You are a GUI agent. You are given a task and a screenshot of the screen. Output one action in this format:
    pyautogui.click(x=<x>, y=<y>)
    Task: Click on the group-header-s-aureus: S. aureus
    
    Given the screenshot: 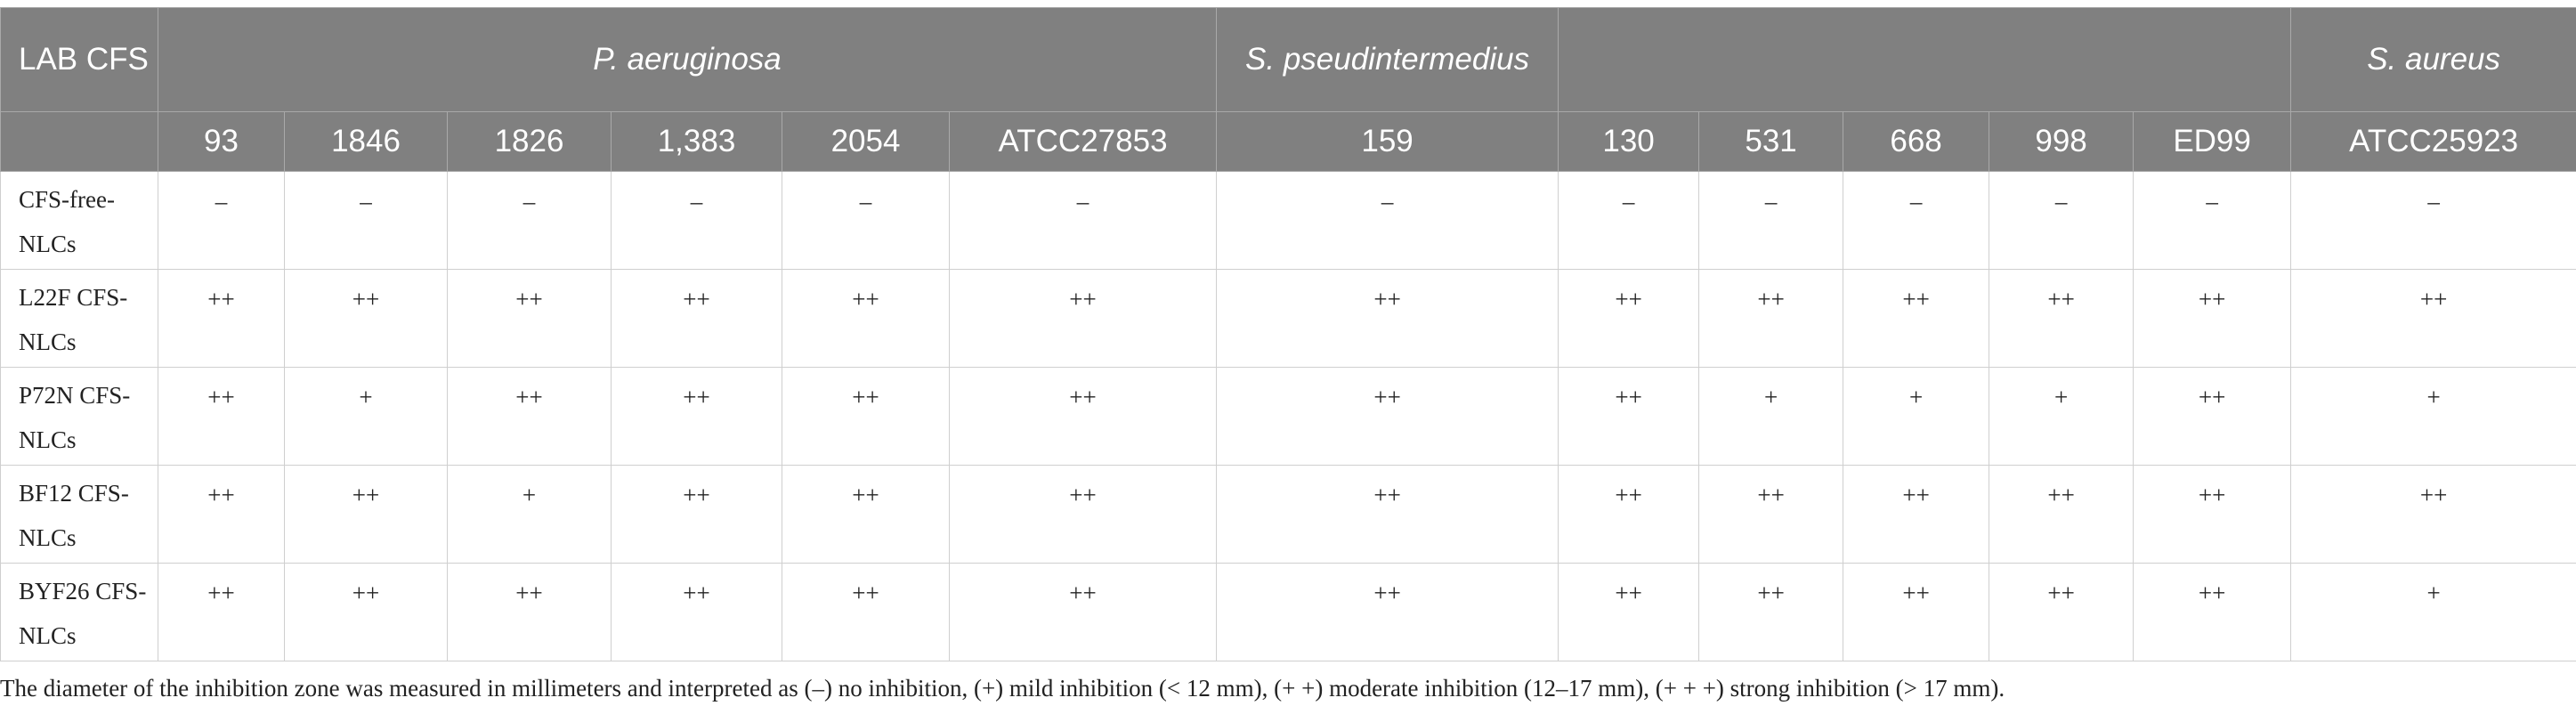 What is the action you would take?
    pyautogui.click(x=2433, y=59)
    